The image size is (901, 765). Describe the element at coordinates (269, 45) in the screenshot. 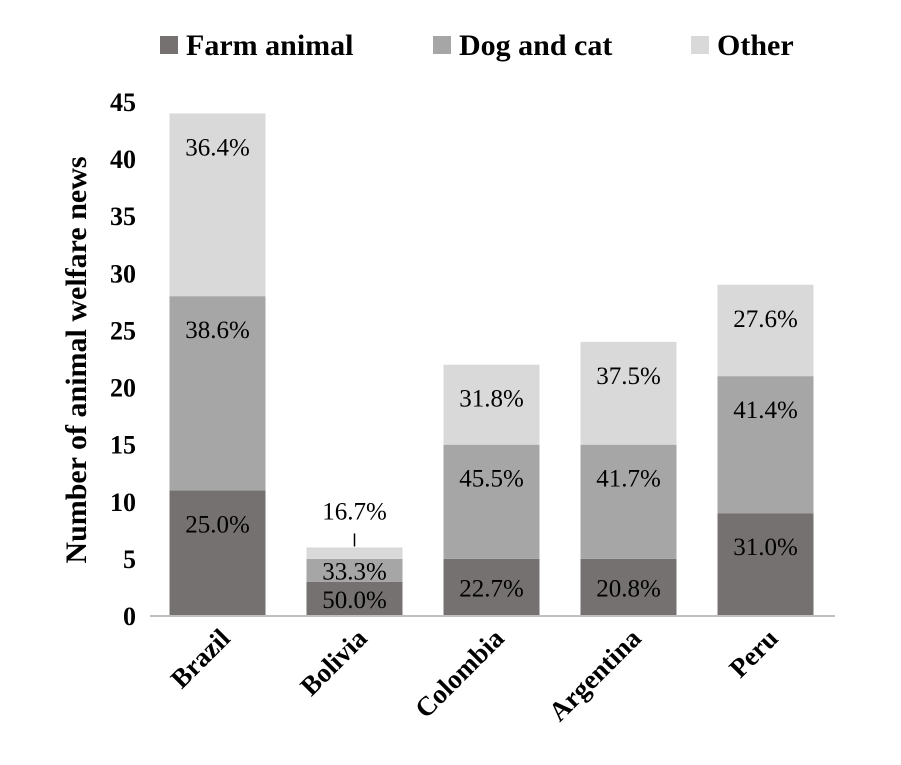

I see `legend-label: Farm animal` at that location.